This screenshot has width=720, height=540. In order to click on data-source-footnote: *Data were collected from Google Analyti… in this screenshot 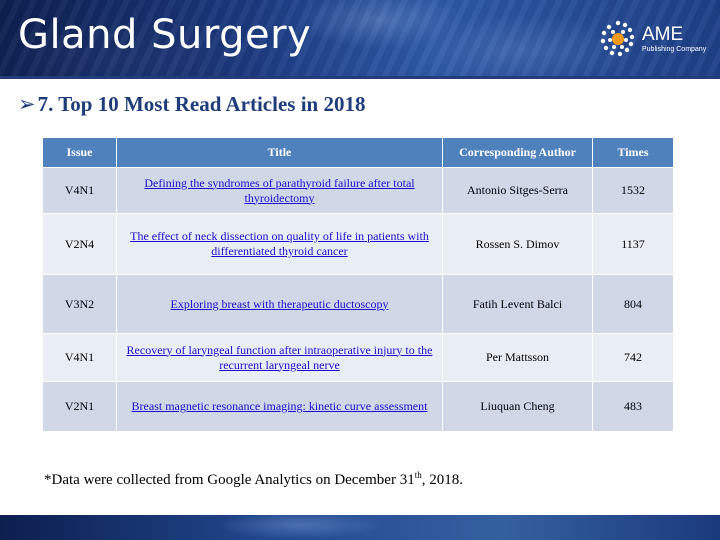, I will do `click(253, 479)`.